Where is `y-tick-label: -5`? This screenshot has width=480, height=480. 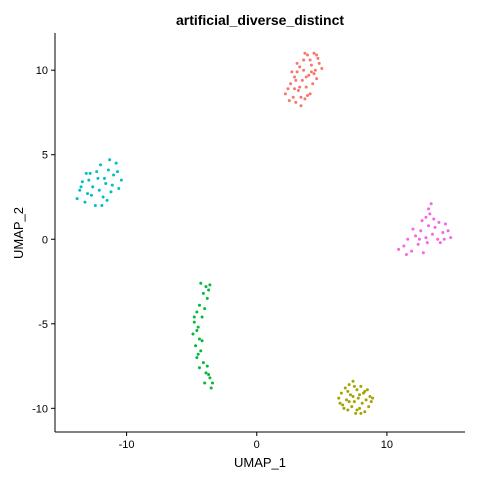 y-tick-label: -5 is located at coordinates (43, 325).